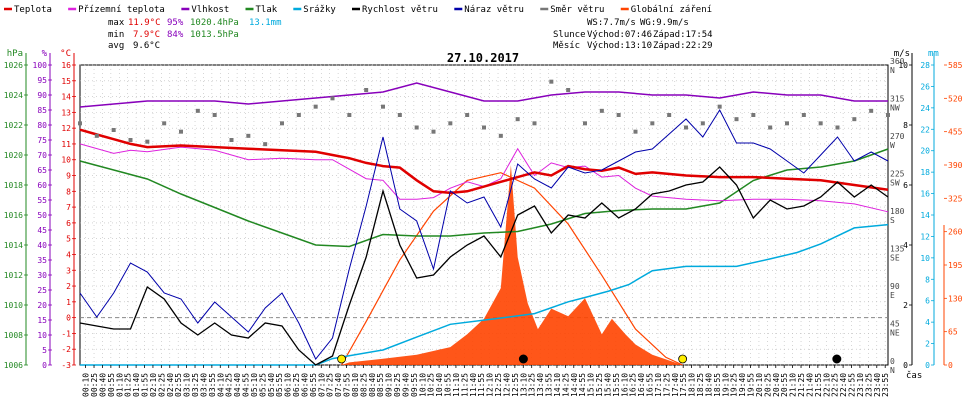 Image resolution: width=966 pixels, height=400 pixels. What do you see at coordinates (498, 385) in the screenshot?
I see `x-tick-label: 12:25` at bounding box center [498, 385].